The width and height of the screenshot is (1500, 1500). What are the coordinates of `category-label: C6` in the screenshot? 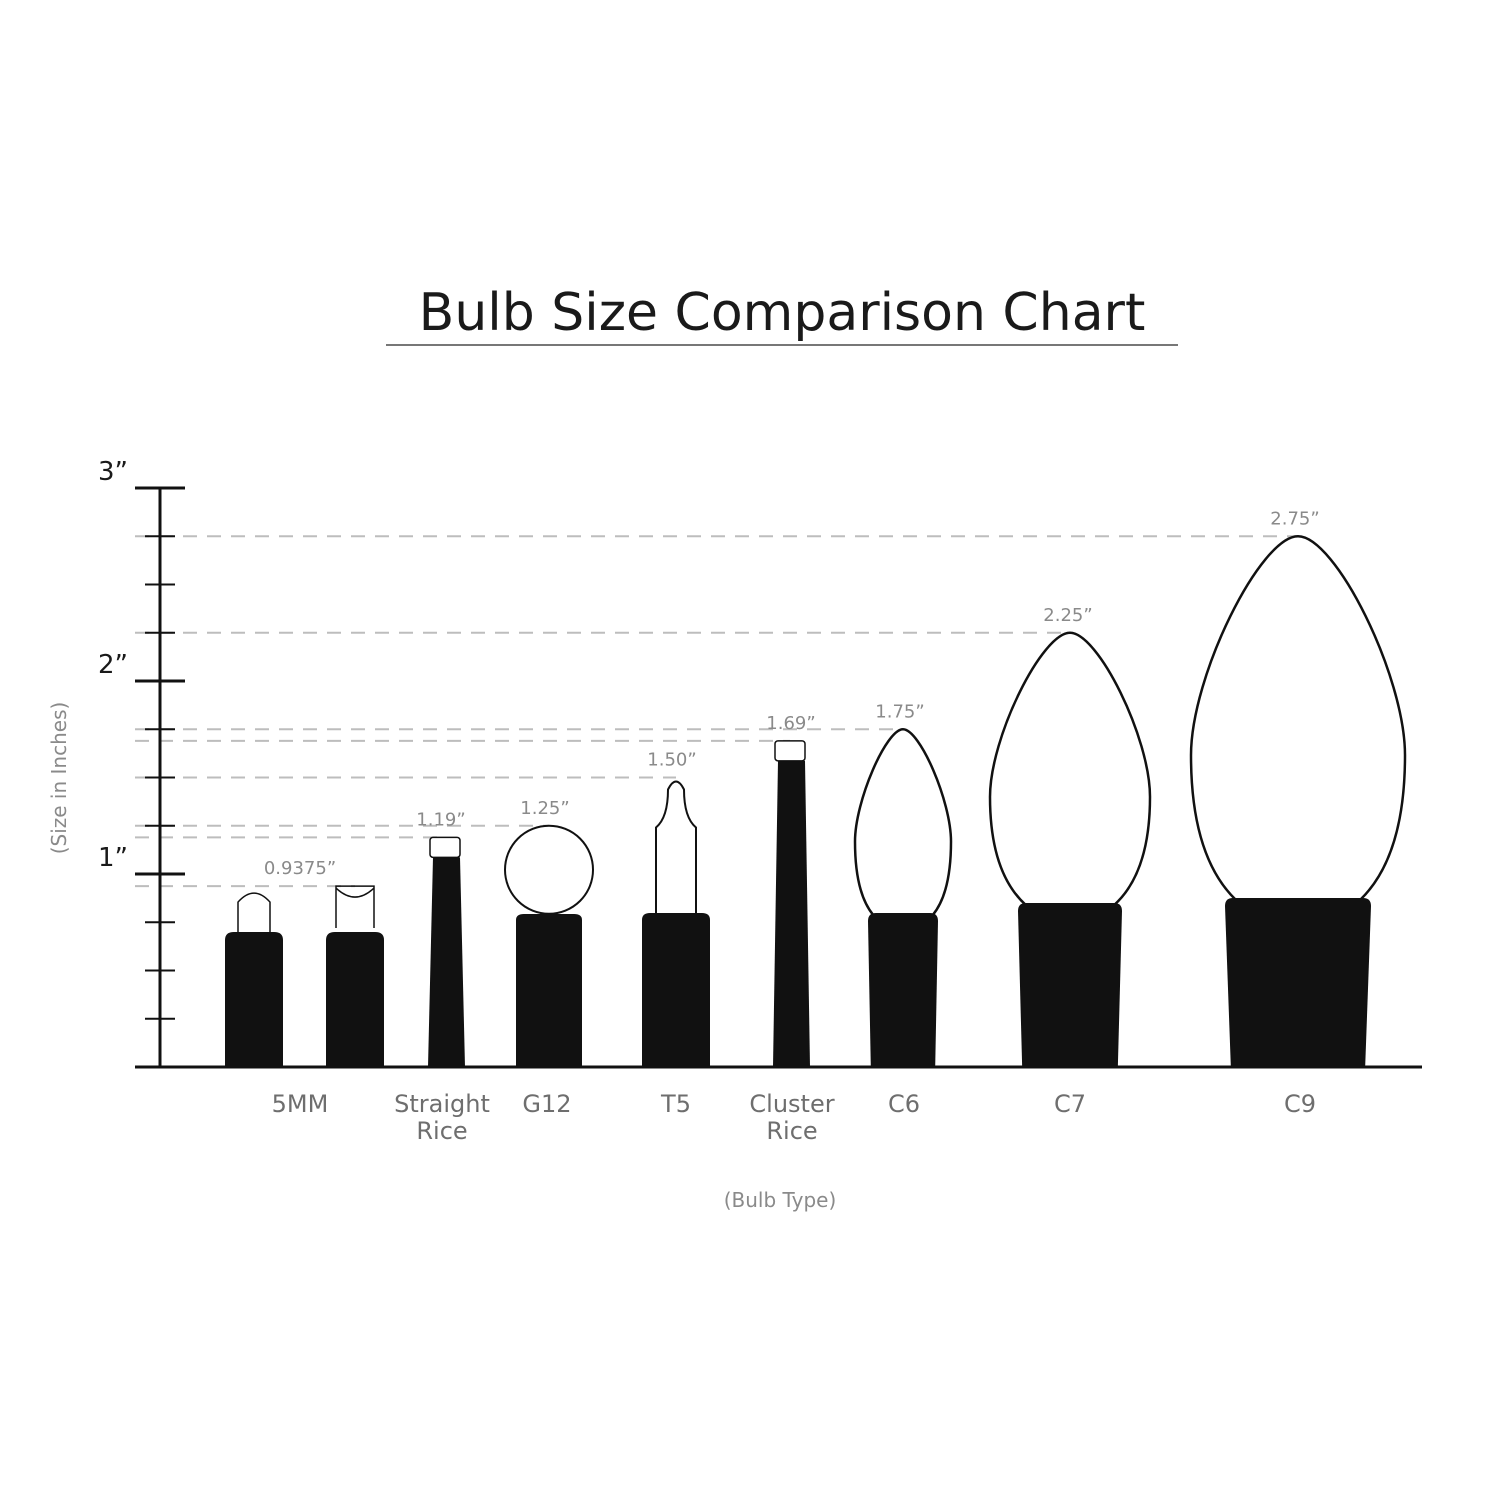 It's located at (904, 1104).